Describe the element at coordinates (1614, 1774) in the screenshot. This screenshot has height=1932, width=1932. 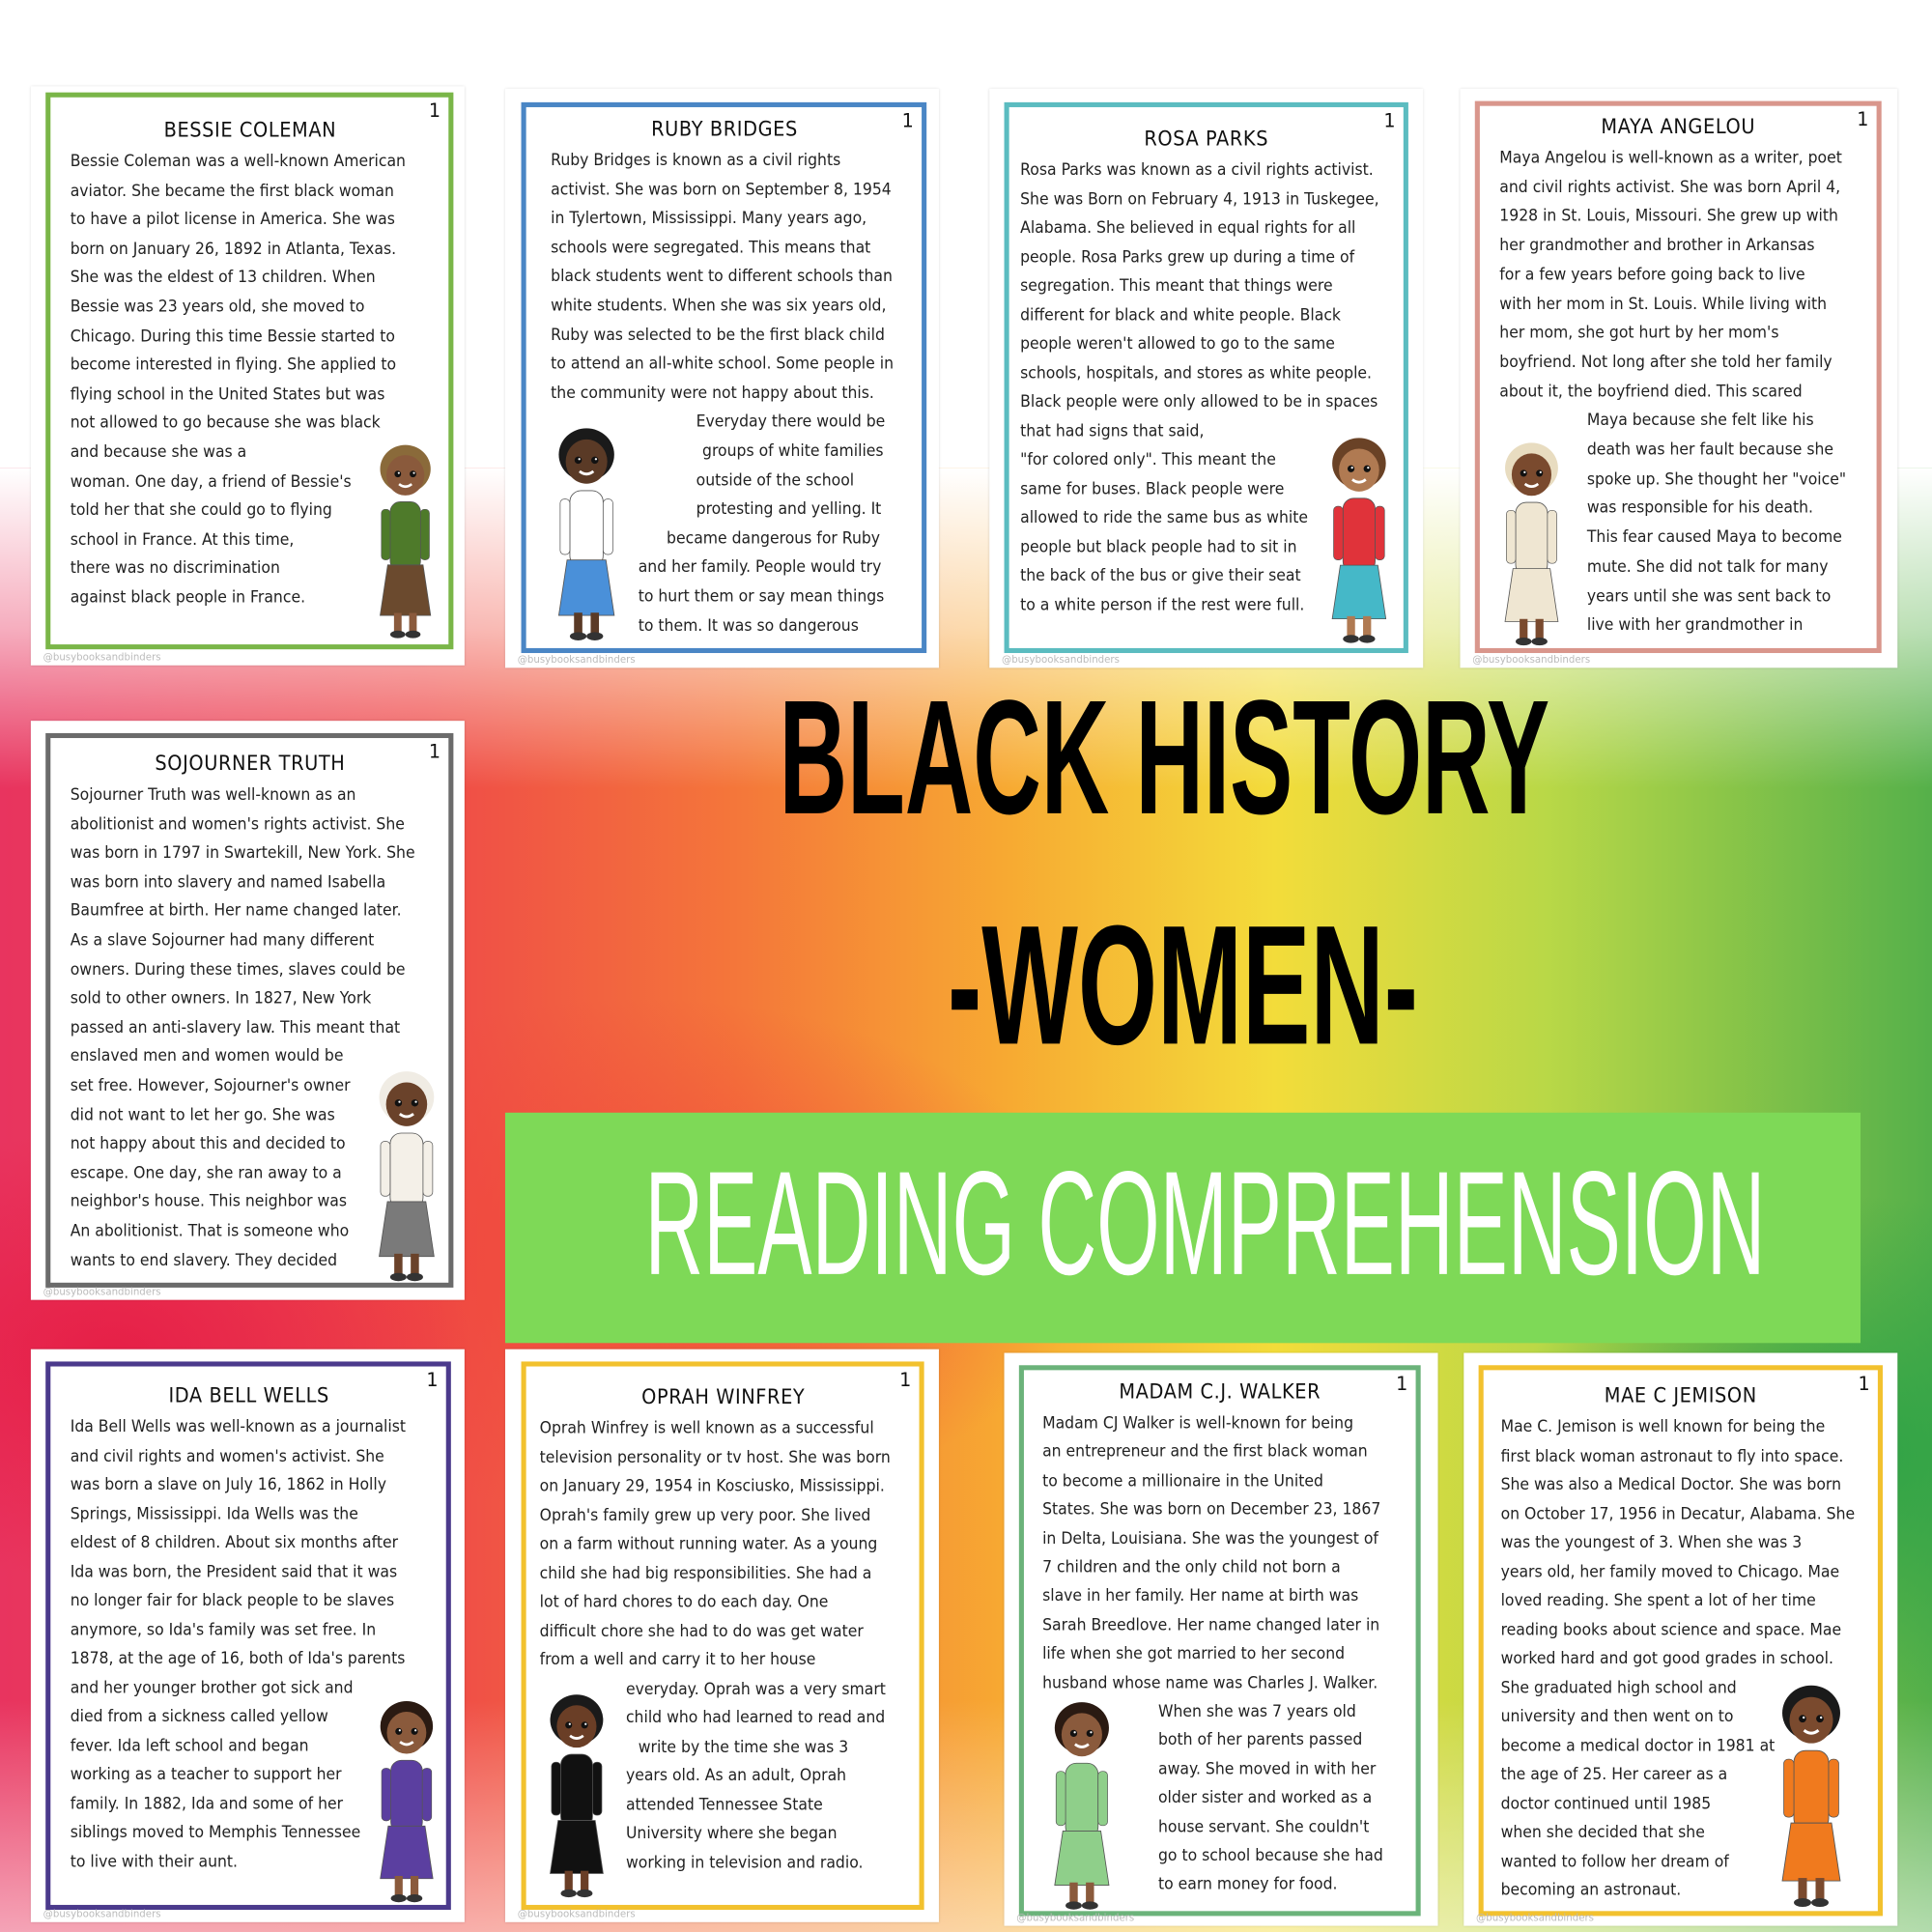
I see `card-text-line: the age of 25. Her career as a` at that location.